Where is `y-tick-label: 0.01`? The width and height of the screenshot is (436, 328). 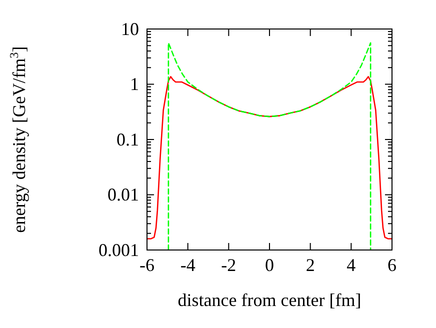
y-tick-label: 0.01 is located at coordinates (123, 194).